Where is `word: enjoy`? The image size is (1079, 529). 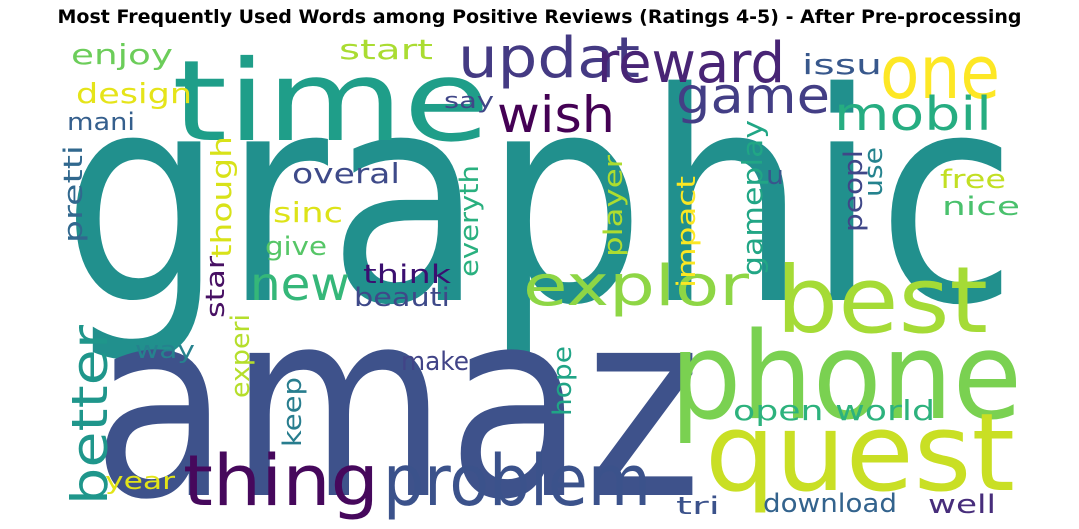
word: enjoy is located at coordinates (122, 54).